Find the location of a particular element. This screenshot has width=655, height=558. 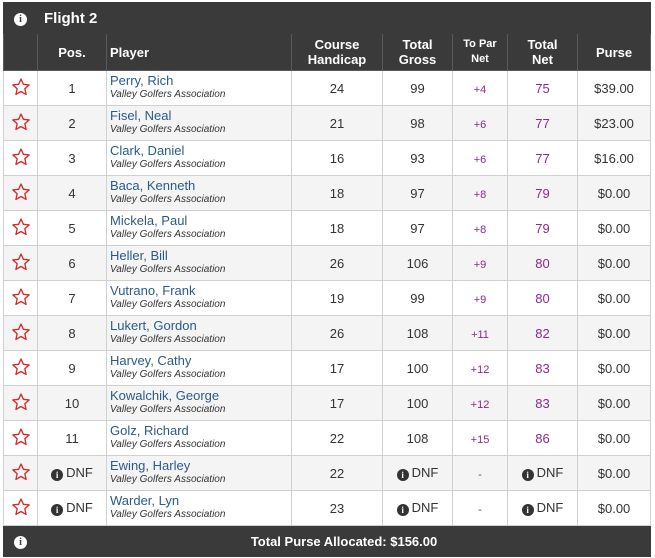

total-net: 77 is located at coordinates (542, 123).